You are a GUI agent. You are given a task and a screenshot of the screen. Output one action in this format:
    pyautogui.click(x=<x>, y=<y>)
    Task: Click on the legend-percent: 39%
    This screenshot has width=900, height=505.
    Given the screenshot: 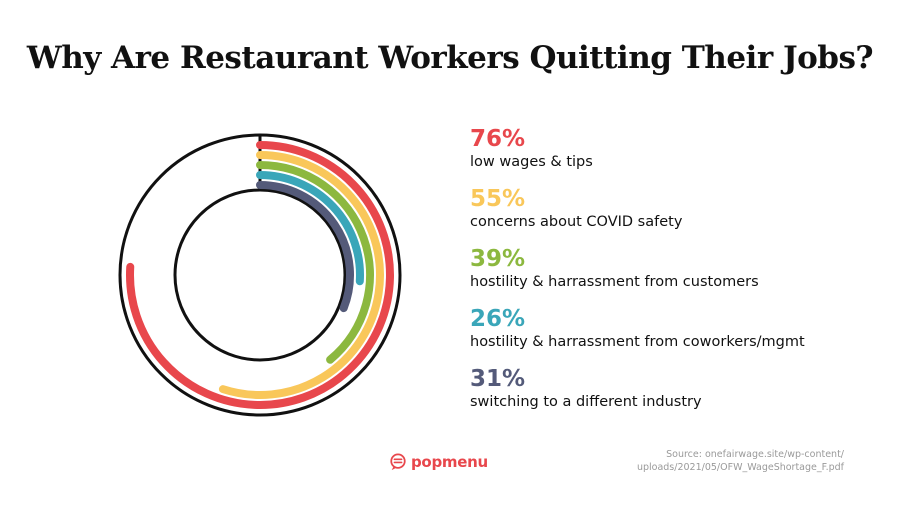 What is the action you would take?
    pyautogui.click(x=498, y=259)
    